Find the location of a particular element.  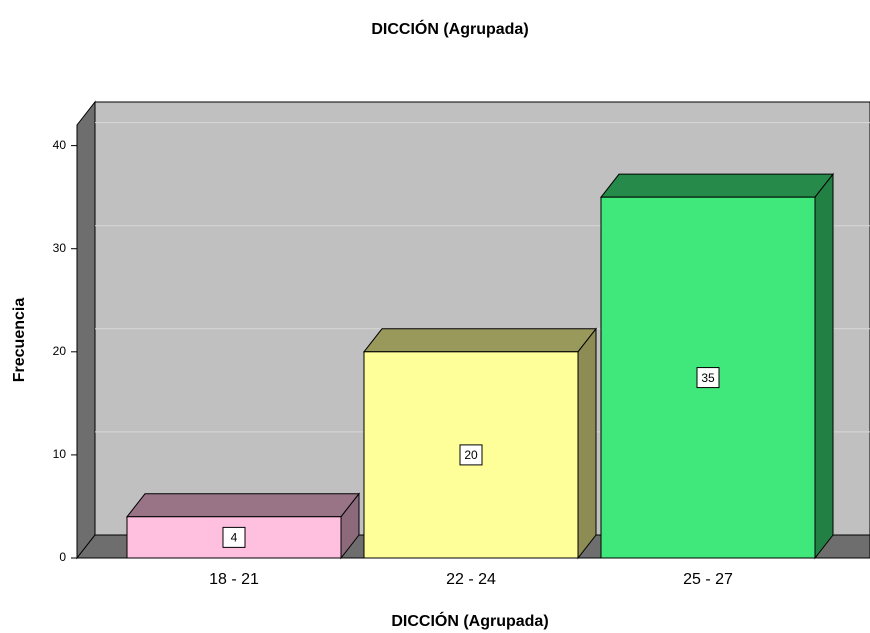

y-tick-label: 40 is located at coordinates (60, 145).